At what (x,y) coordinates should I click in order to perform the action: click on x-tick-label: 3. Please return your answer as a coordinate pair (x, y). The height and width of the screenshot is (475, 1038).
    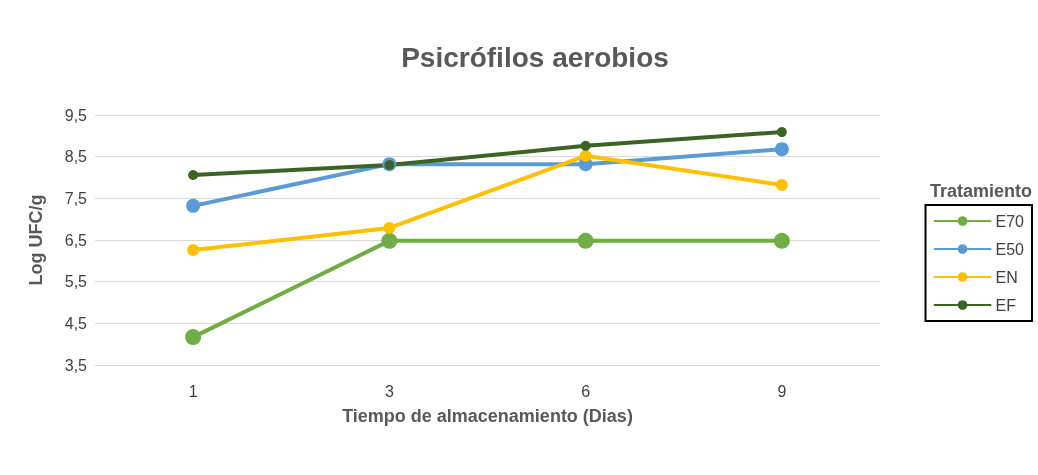
    Looking at the image, I should click on (389, 391).